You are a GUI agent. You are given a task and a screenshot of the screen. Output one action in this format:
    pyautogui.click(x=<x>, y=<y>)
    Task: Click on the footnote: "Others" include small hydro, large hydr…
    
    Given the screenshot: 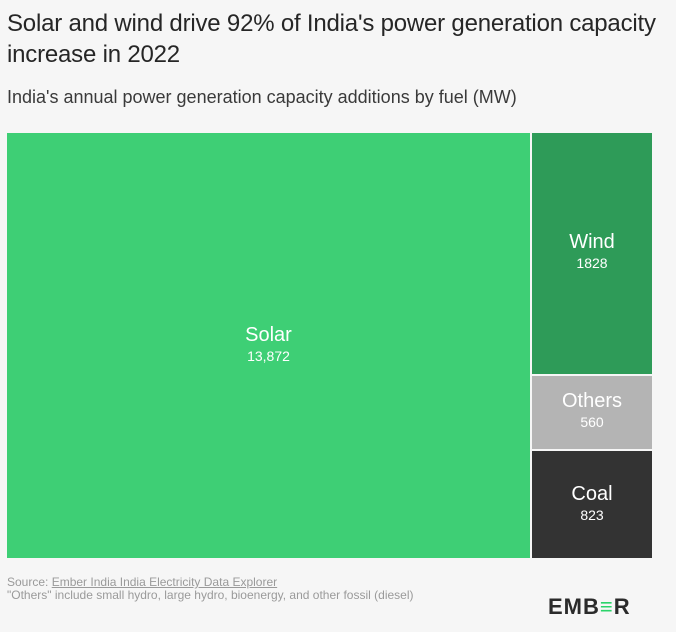 What is the action you would take?
    pyautogui.click(x=210, y=595)
    